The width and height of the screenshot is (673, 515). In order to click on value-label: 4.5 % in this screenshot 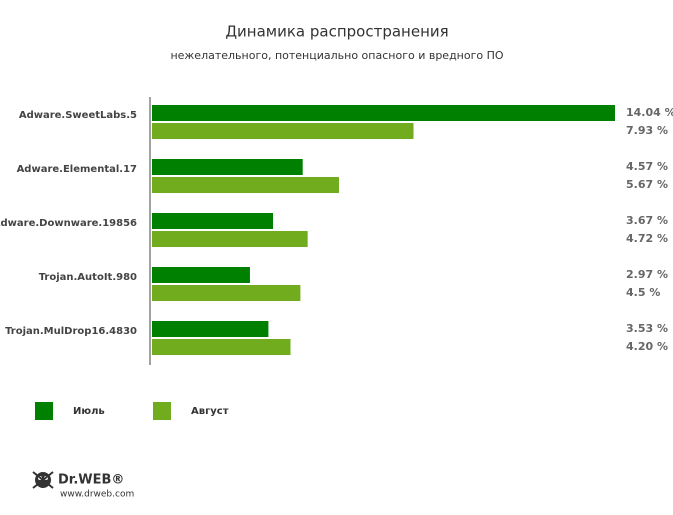, I will do `click(643, 292)`.